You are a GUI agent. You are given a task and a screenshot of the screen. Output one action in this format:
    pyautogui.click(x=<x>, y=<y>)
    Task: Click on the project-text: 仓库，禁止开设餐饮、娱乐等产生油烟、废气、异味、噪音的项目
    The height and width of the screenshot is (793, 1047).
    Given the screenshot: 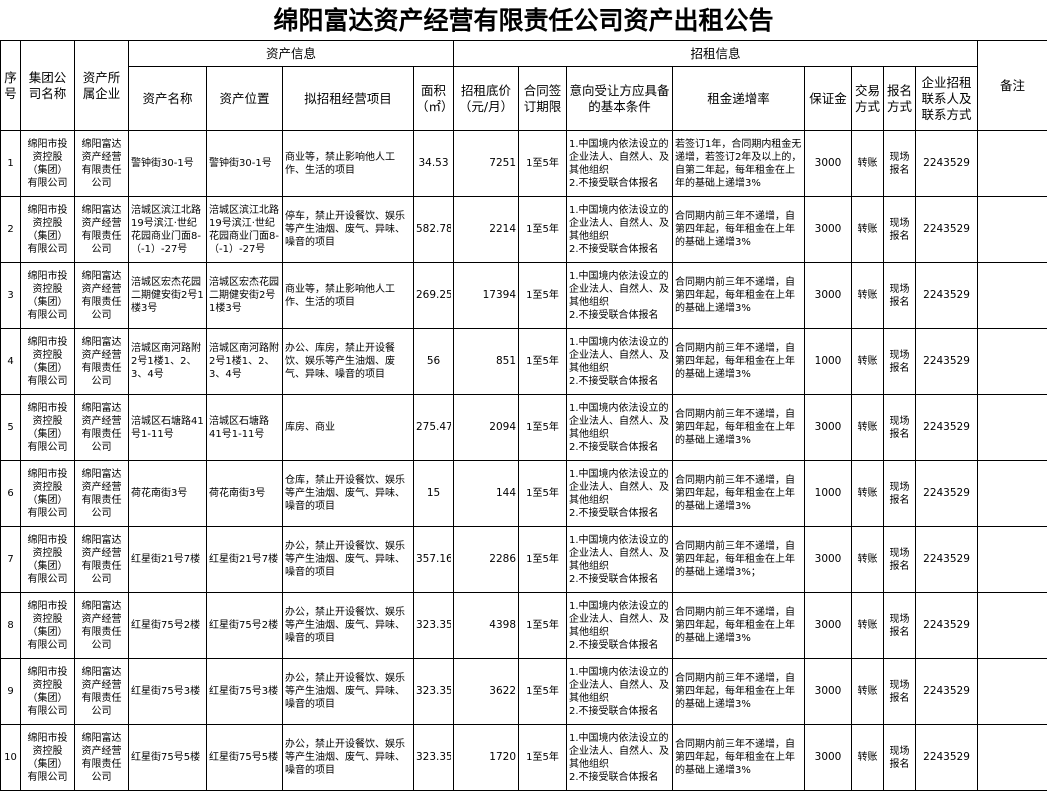 What is the action you would take?
    pyautogui.click(x=345, y=493)
    